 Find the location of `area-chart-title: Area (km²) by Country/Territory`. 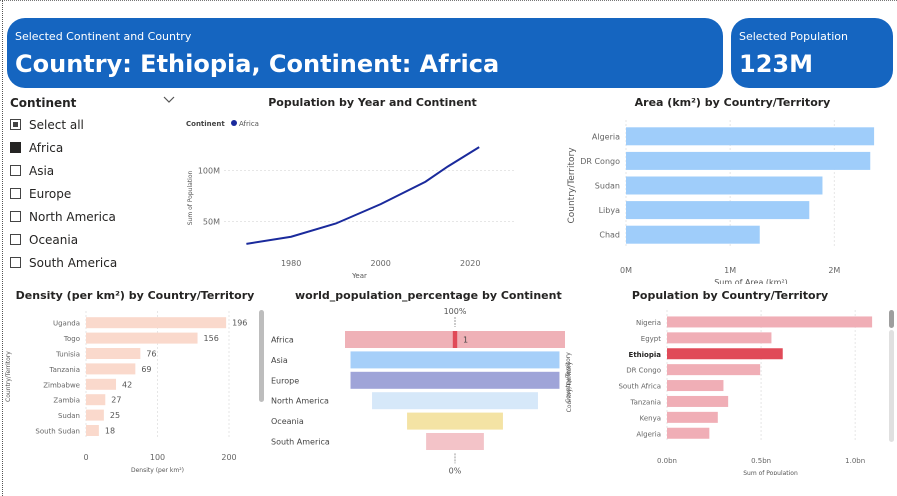

area-chart-title: Area (km²) by Country/Territory is located at coordinates (732, 102).